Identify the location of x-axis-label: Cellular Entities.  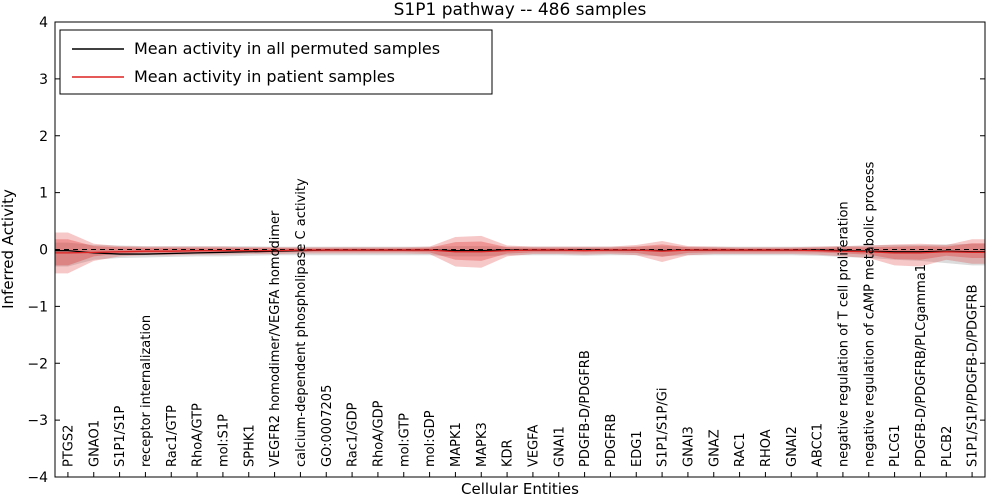
(520, 489).